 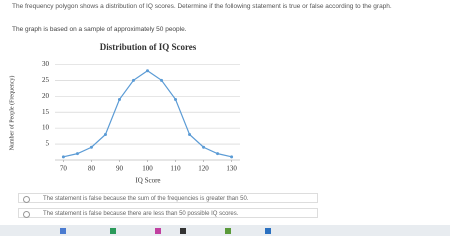 What do you see at coordinates (48, 144) in the screenshot?
I see `y-tick-label: 5` at bounding box center [48, 144].